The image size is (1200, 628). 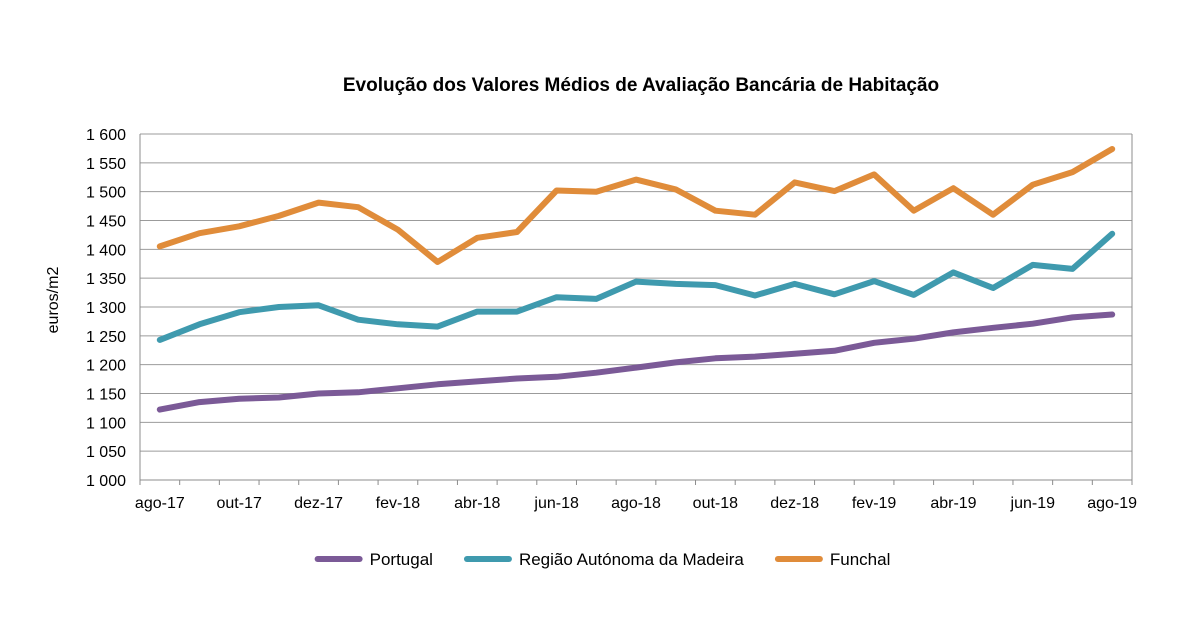 What do you see at coordinates (106, 452) in the screenshot?
I see `y-tick-label: 1 050` at bounding box center [106, 452].